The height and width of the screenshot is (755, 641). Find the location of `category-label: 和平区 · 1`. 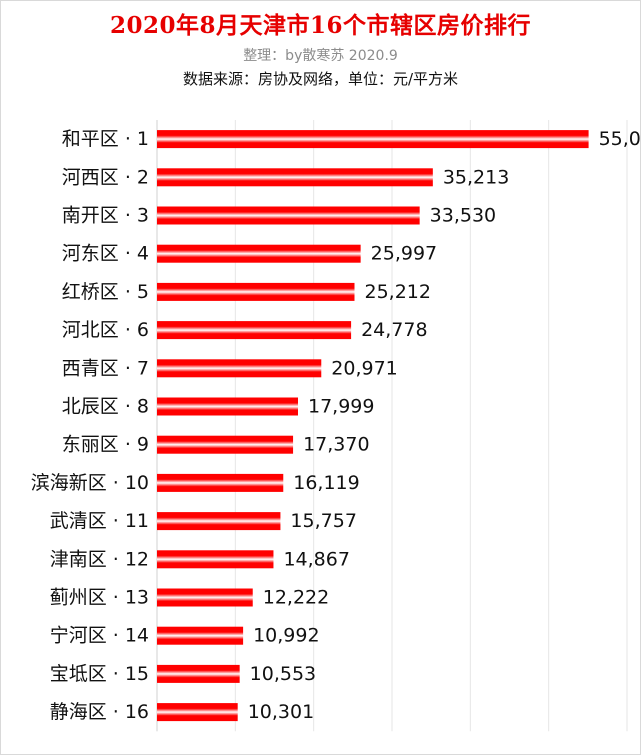

category-label: 和平区 · 1 is located at coordinates (105, 139).